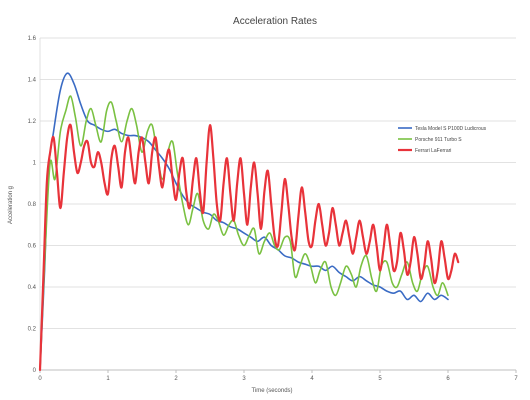  Describe the element at coordinates (32, 81) in the screenshot. I see `y-tick-label: 1.4` at that location.